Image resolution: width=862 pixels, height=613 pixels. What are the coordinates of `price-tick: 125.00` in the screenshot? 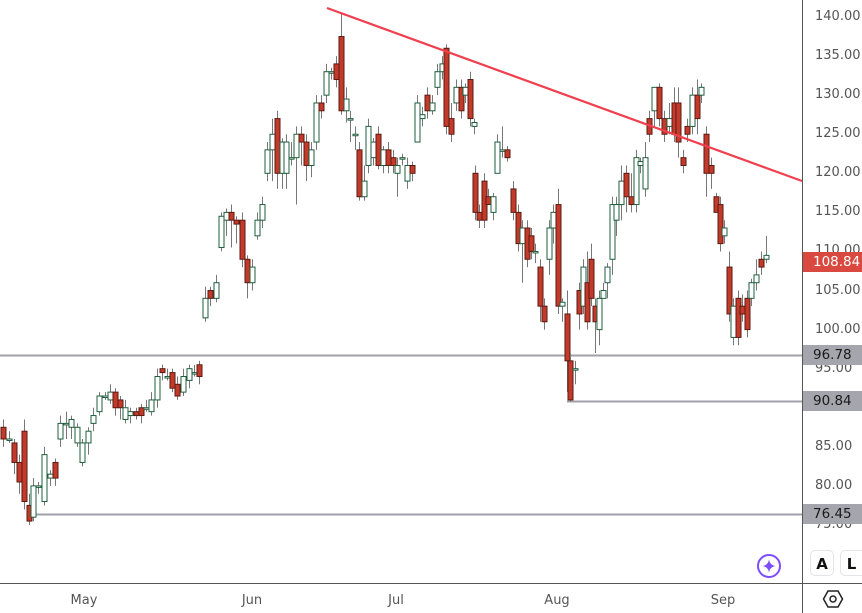 It's located at (838, 134).